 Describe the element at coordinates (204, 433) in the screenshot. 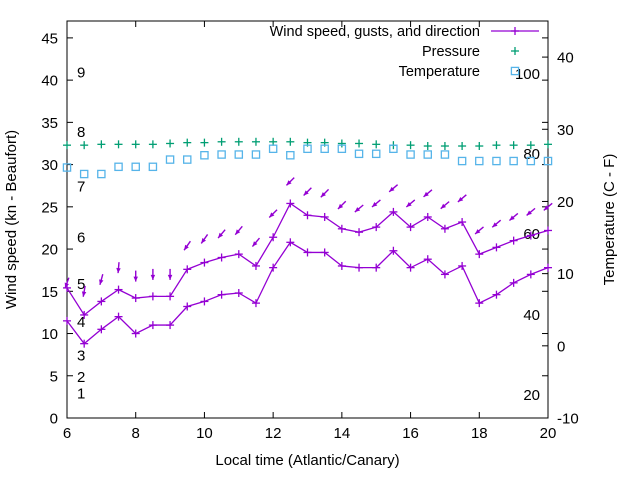

I see `x-axis-tick-label: 10` at that location.